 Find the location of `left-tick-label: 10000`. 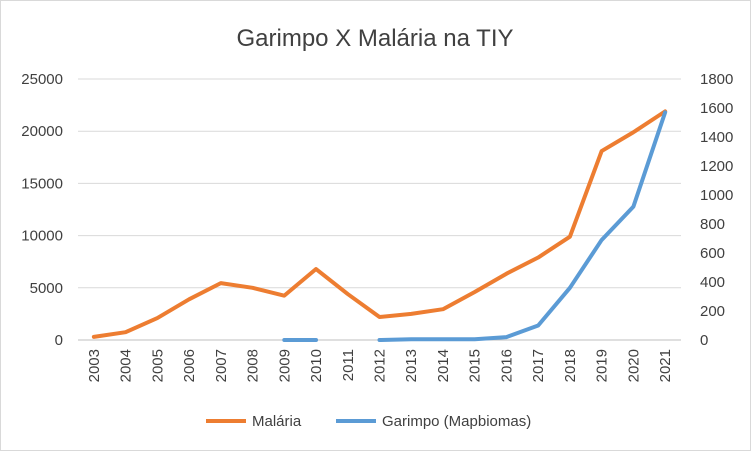

left-tick-label: 10000 is located at coordinates (42, 236).